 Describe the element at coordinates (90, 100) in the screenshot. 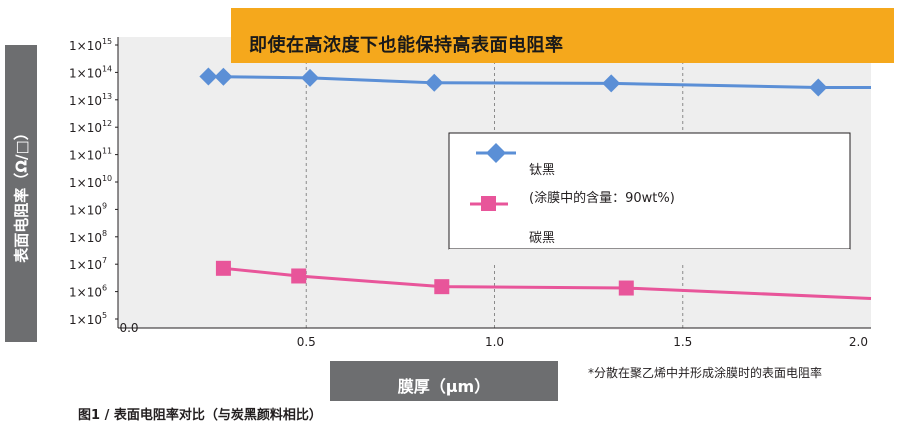

I see `y-tick-label: 1×10¹³` at that location.